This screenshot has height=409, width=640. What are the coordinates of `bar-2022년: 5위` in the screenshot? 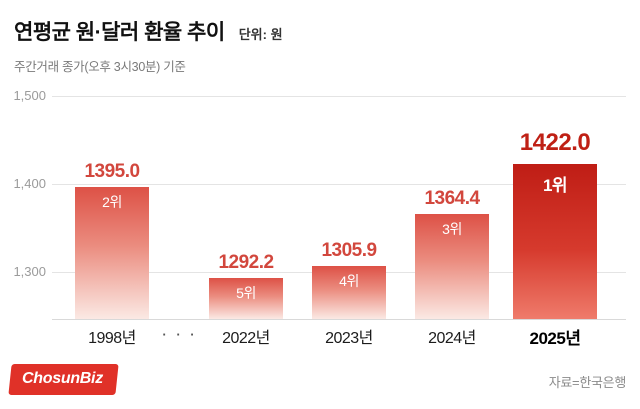 It's located at (246, 298).